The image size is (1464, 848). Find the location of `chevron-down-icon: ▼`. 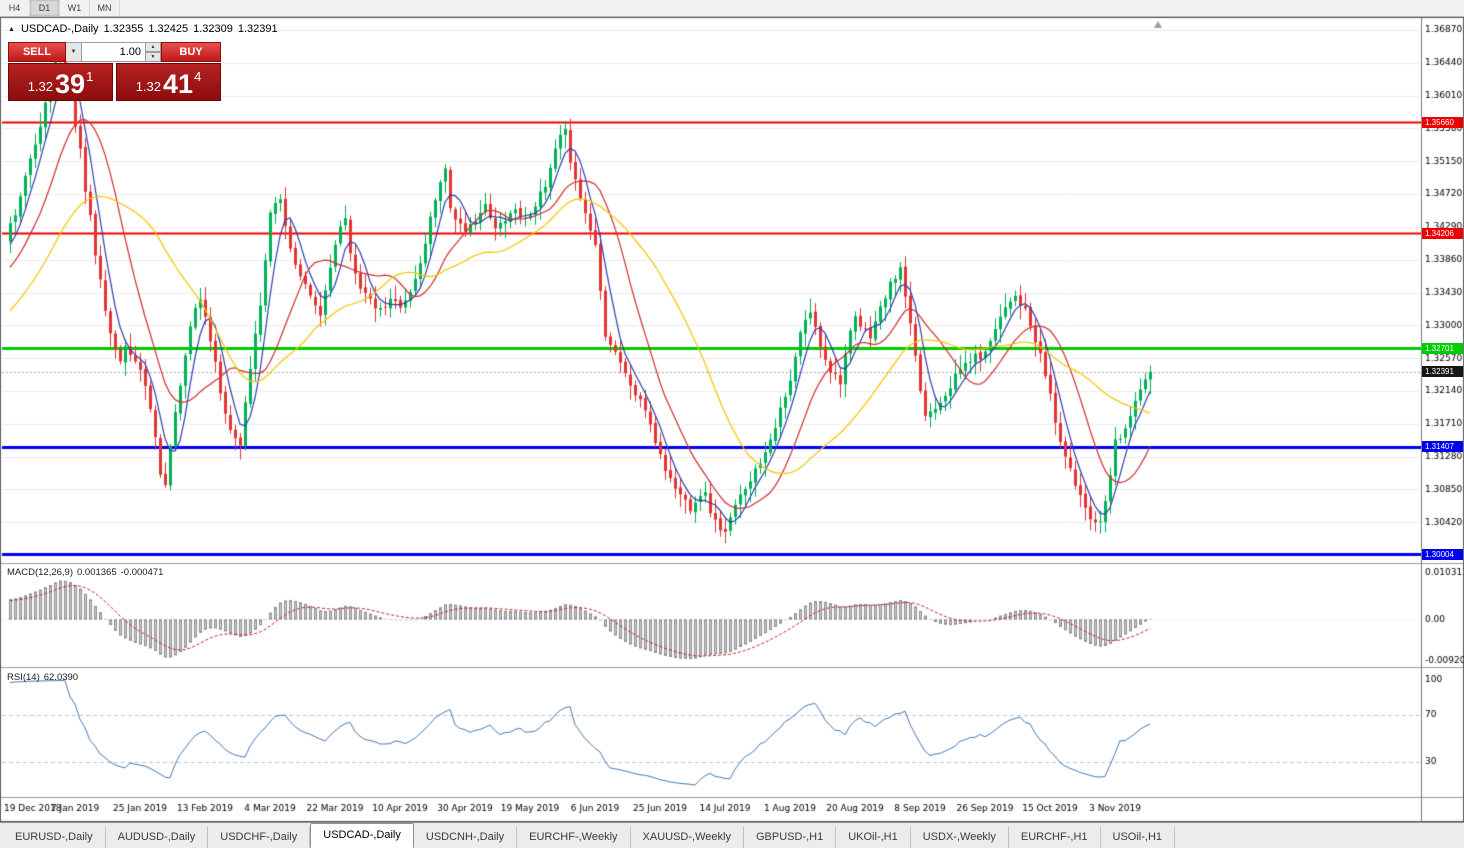

chevron-down-icon: ▼ is located at coordinates (73, 52).